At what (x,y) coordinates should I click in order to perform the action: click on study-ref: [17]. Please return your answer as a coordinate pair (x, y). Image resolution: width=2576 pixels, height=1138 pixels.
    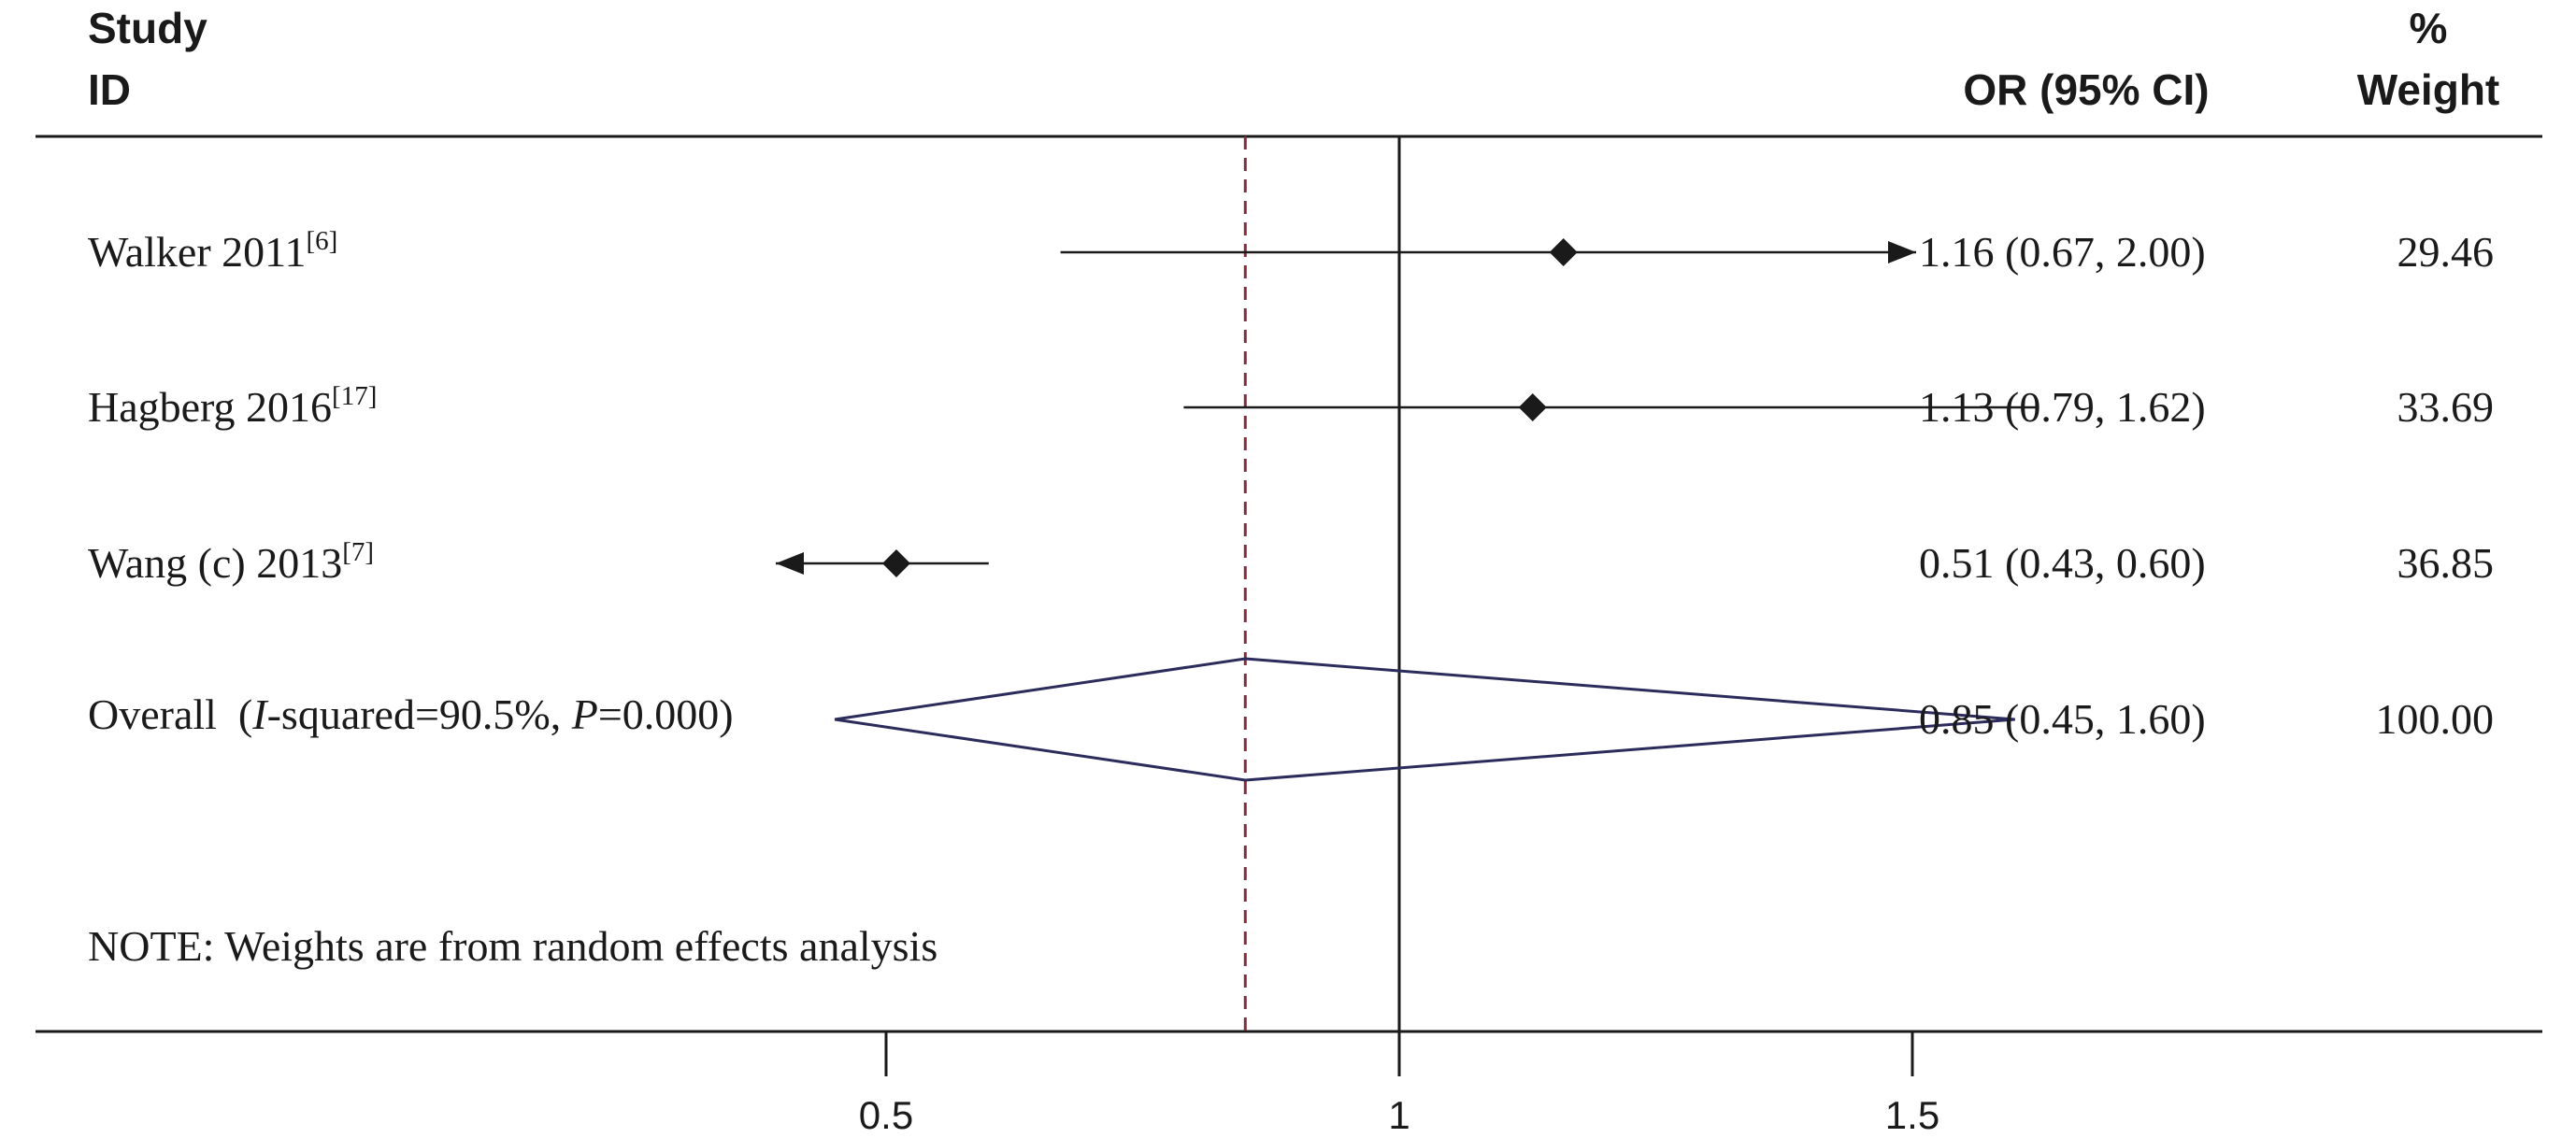
    Looking at the image, I should click on (354, 396).